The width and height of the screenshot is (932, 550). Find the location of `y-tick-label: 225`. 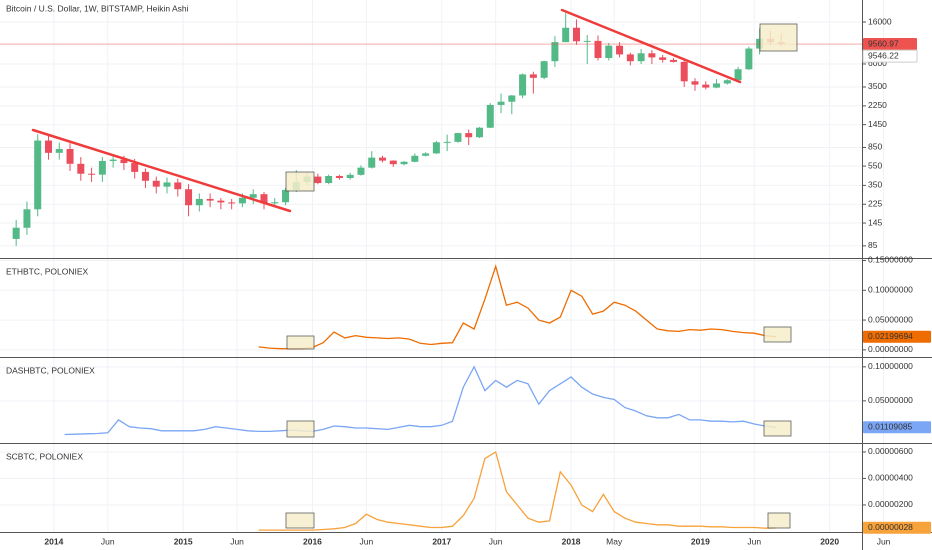

y-tick-label: 225 is located at coordinates (875, 204).